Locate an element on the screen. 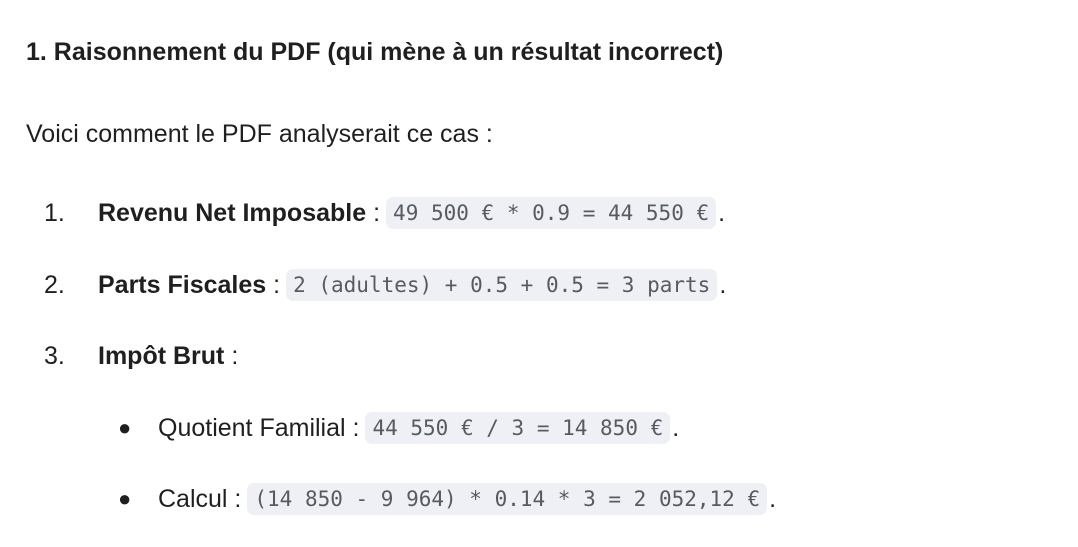 The height and width of the screenshot is (547, 1078). inline-code: 44 550 € / 3 = 14 850 € is located at coordinates (518, 428).